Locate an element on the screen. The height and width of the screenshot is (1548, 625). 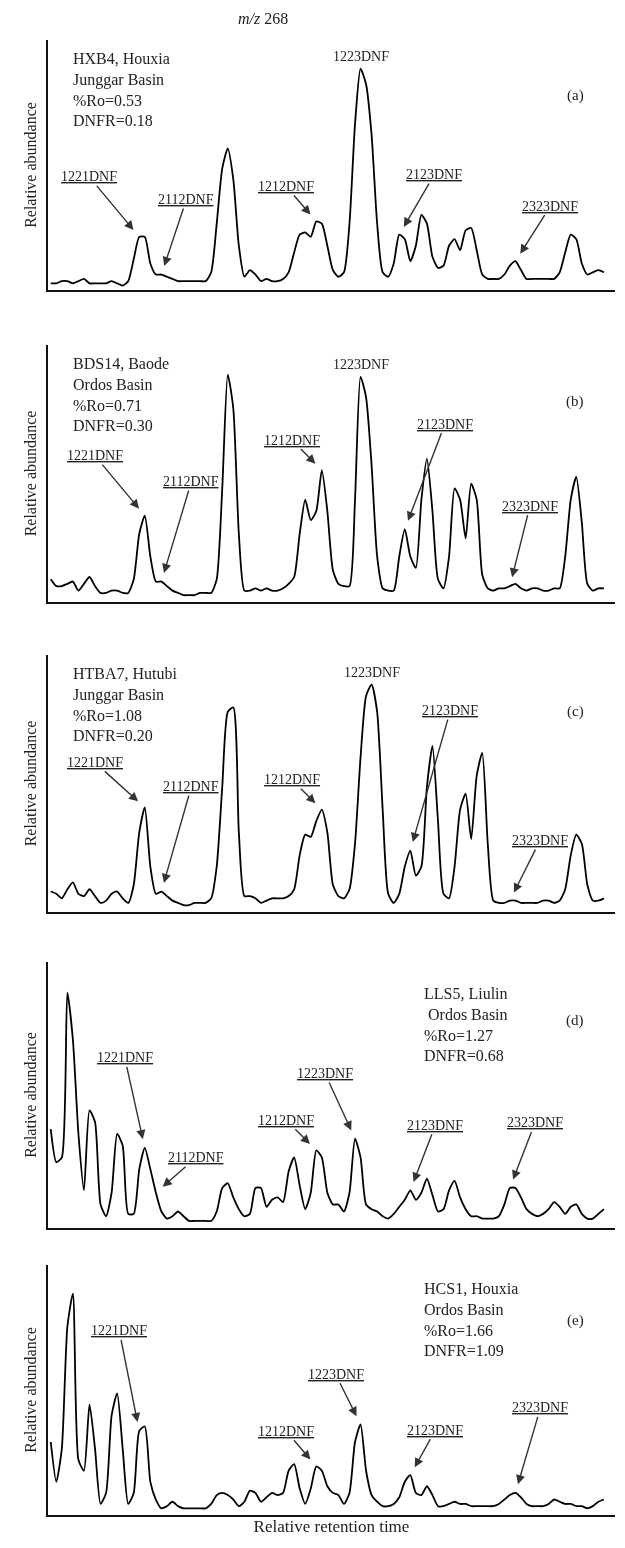
annotation: HTBA7, Hutubi Junggar Basin %Ro=1.08 DNFR=0.20 is located at coordinates (125, 705).